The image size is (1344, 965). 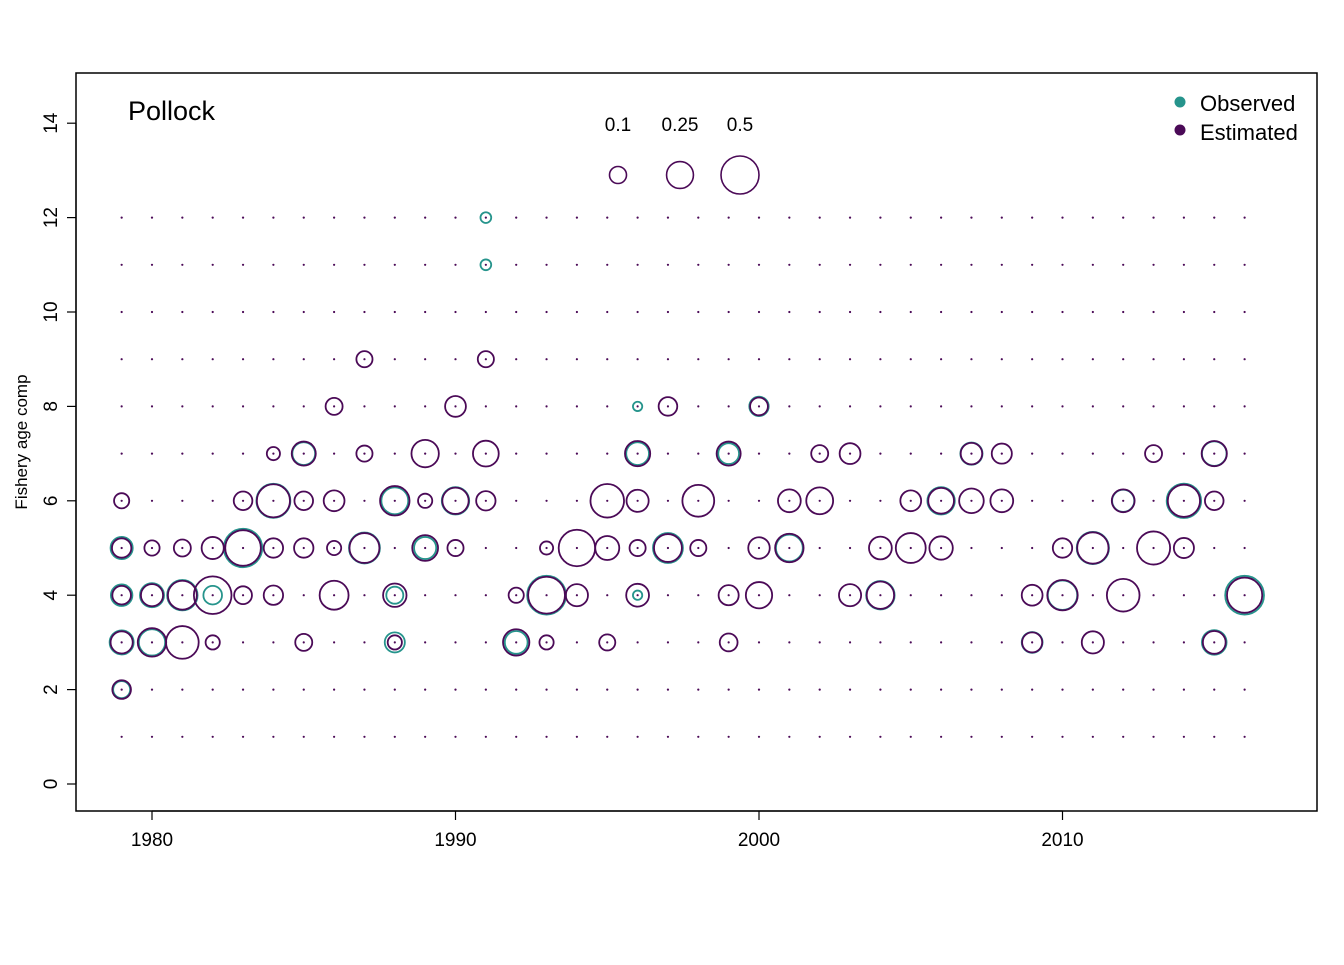 What do you see at coordinates (1236, 118) in the screenshot?
I see `series-legend: Observed Estimated` at bounding box center [1236, 118].